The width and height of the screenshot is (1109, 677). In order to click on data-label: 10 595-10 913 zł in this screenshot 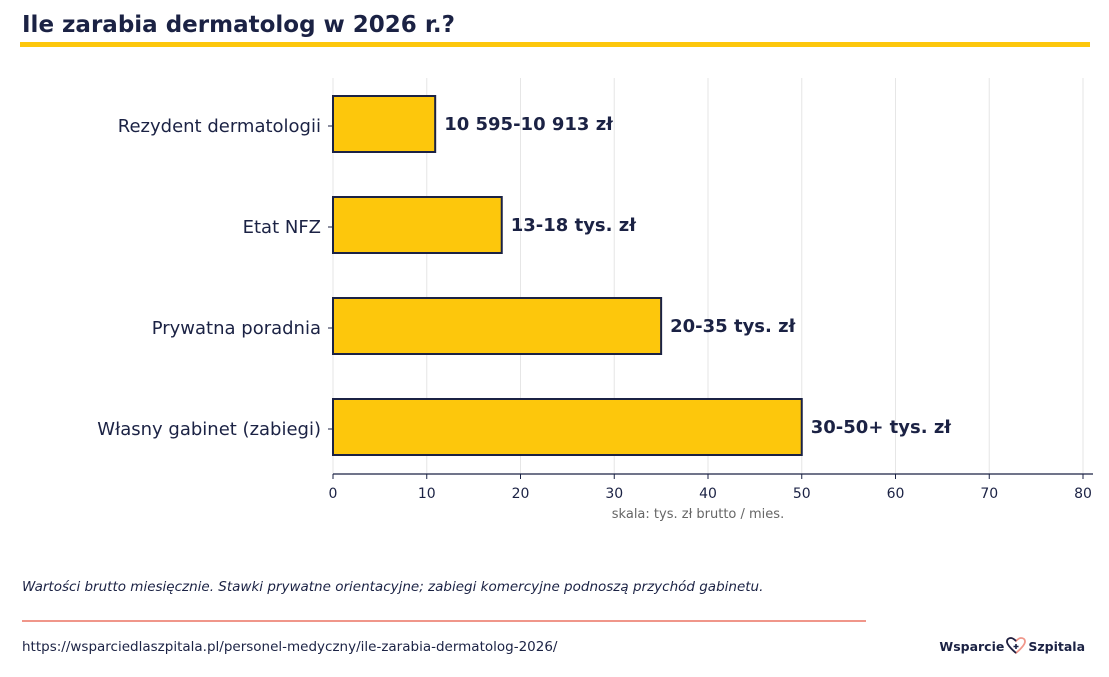, I will do `click(529, 124)`.